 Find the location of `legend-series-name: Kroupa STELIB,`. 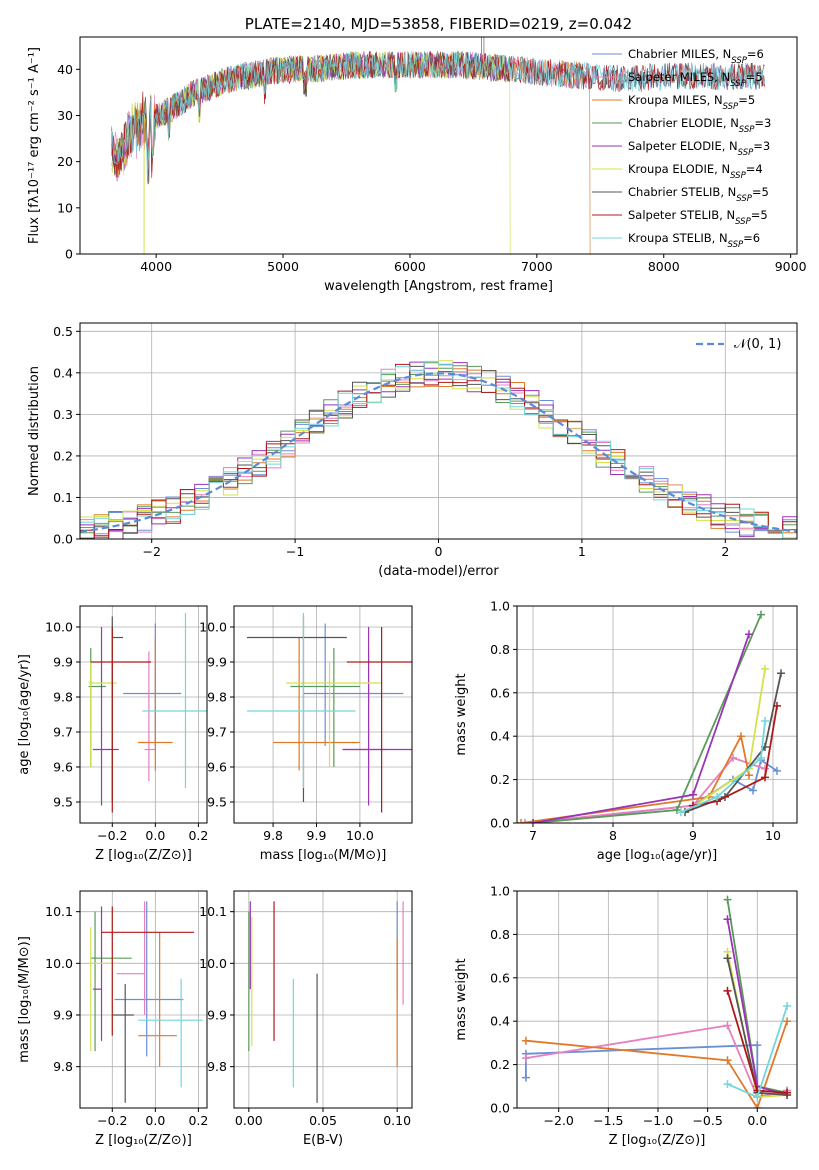

legend-series-name: Kroupa STELIB, is located at coordinates (673, 238).